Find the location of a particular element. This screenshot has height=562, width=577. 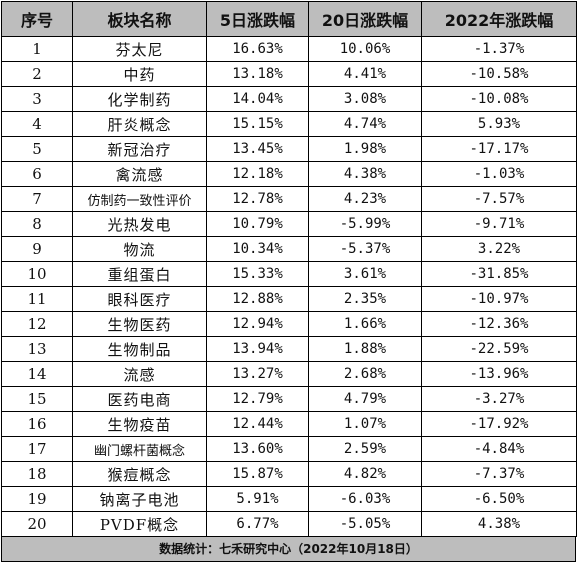

change-5day: 15.87% is located at coordinates (257, 474).